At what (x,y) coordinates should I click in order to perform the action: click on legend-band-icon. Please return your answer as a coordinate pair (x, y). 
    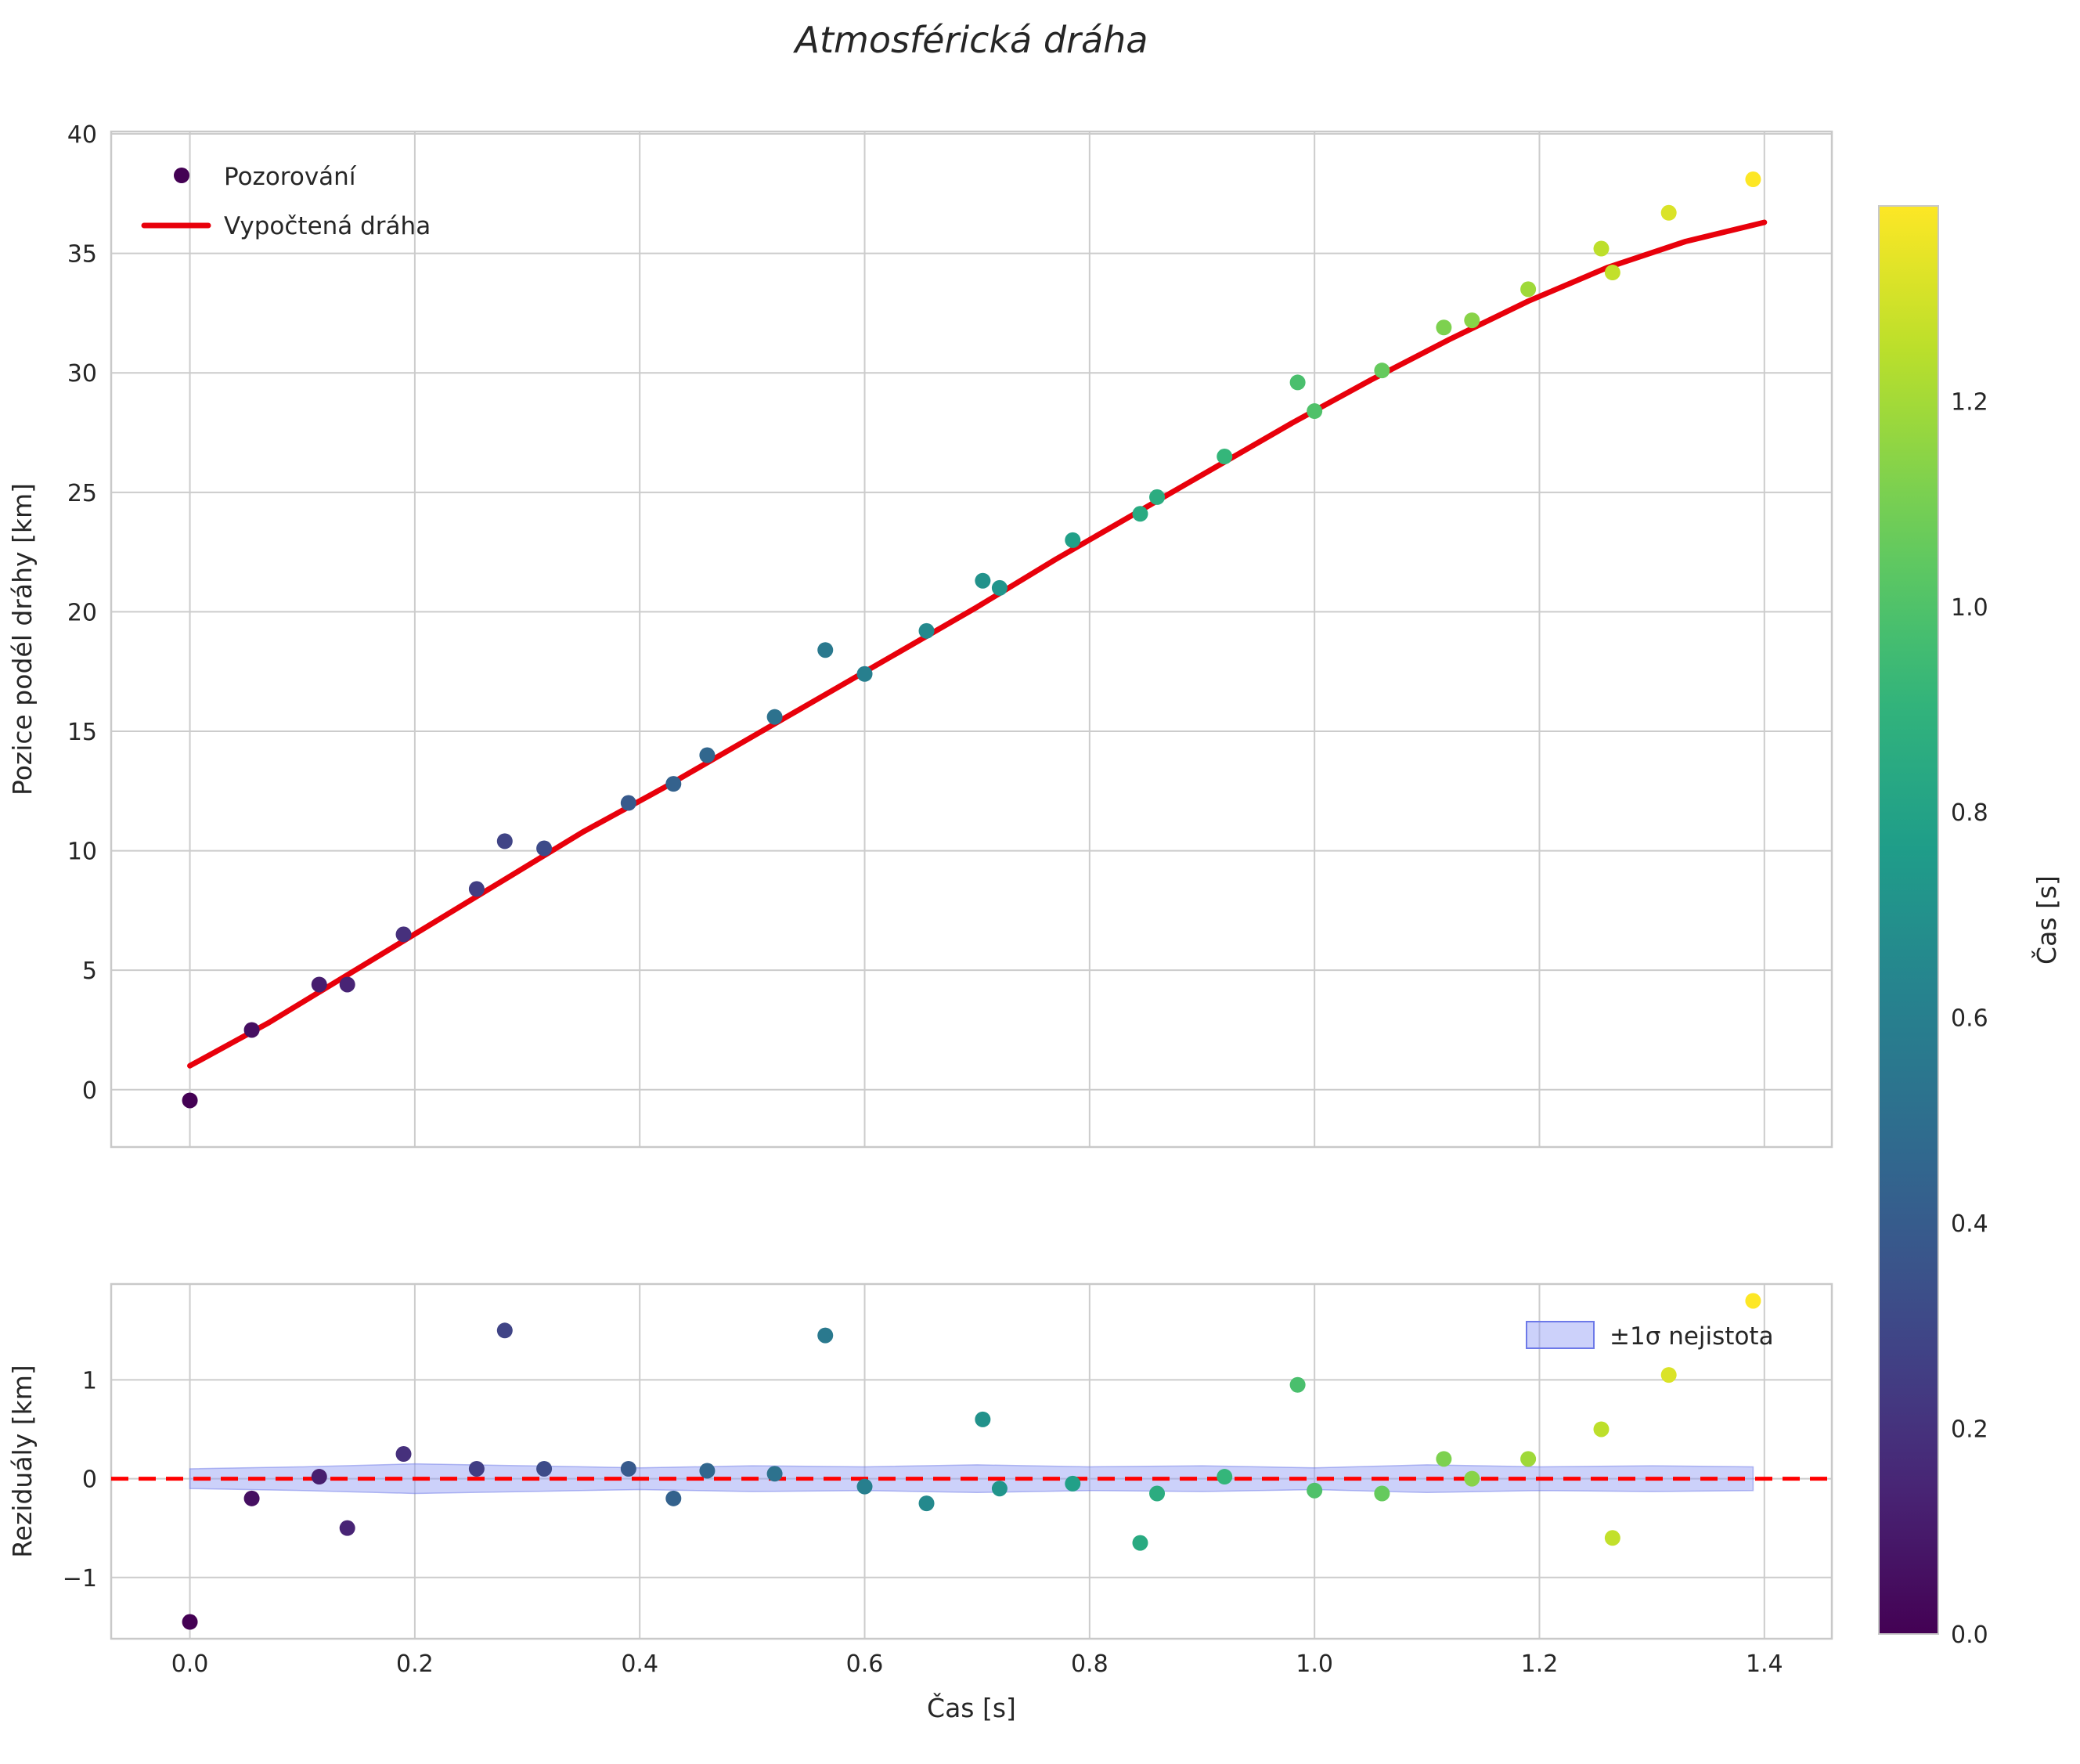
    Looking at the image, I should click on (1560, 1335).